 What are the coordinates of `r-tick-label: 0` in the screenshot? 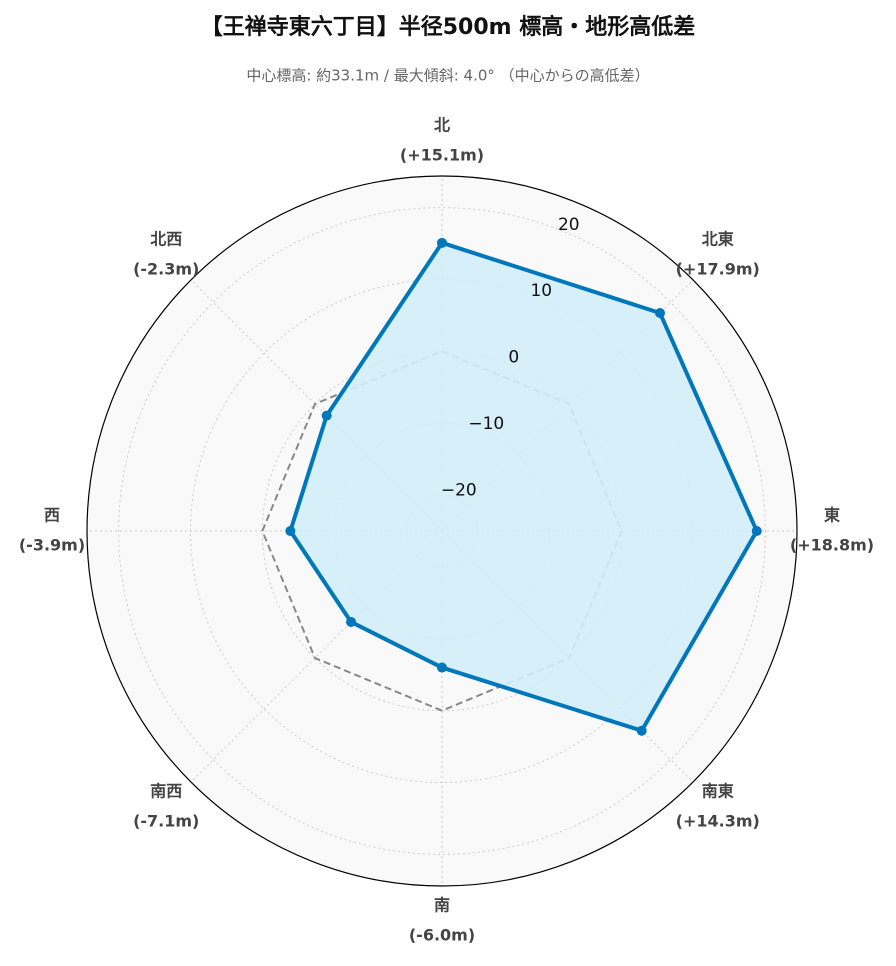 It's located at (513, 358).